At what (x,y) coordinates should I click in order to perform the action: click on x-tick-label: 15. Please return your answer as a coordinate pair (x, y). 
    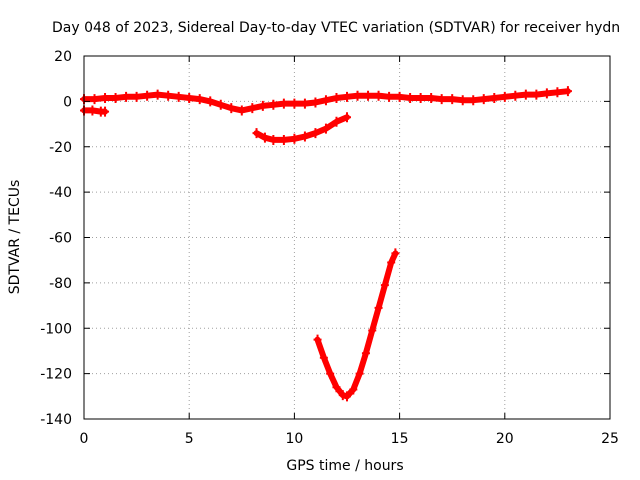
    Looking at the image, I should click on (400, 439).